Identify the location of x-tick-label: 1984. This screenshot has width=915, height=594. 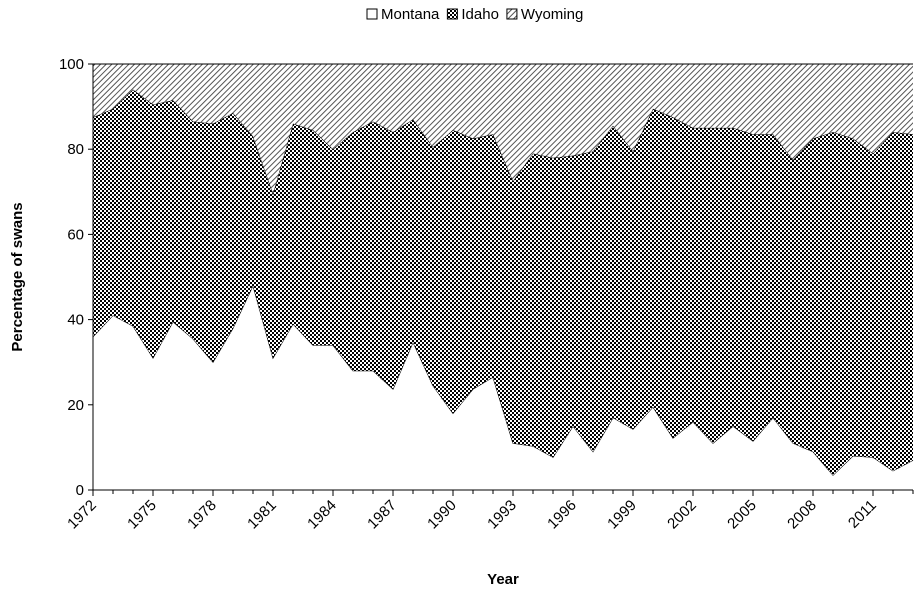
(322, 515).